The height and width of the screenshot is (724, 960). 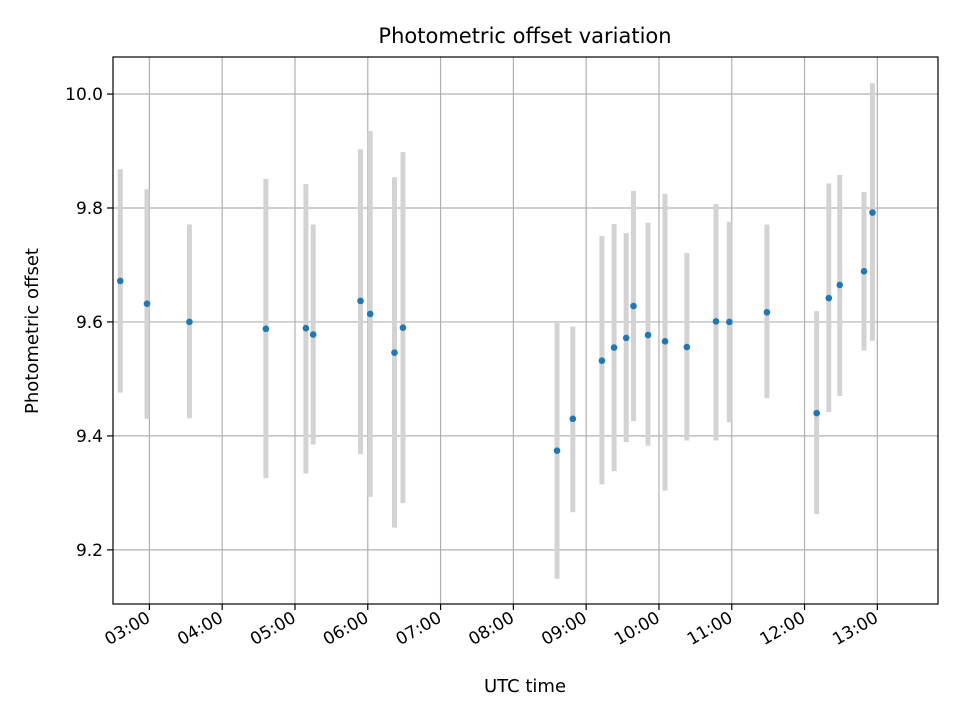 What do you see at coordinates (89, 551) in the screenshot?
I see `y-tick-label: 9.2` at bounding box center [89, 551].